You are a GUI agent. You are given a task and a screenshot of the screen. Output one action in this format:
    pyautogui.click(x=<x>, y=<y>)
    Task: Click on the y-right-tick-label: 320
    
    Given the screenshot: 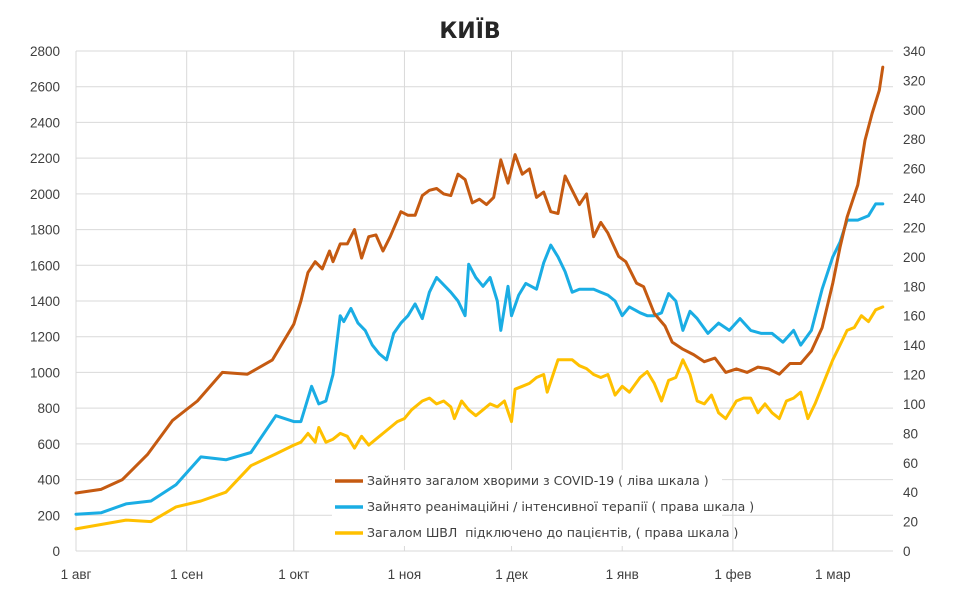 What is the action you would take?
    pyautogui.click(x=914, y=80)
    